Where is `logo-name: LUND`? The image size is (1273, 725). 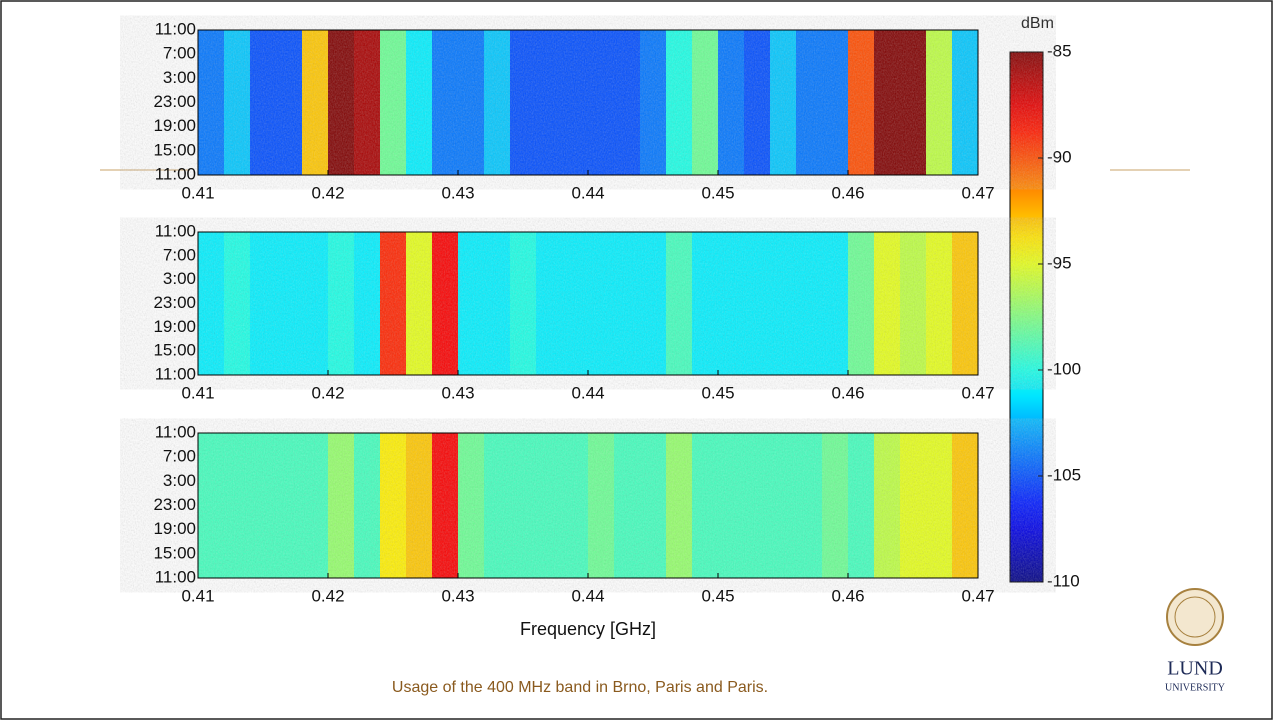 logo-name: LUND is located at coordinates (1195, 669).